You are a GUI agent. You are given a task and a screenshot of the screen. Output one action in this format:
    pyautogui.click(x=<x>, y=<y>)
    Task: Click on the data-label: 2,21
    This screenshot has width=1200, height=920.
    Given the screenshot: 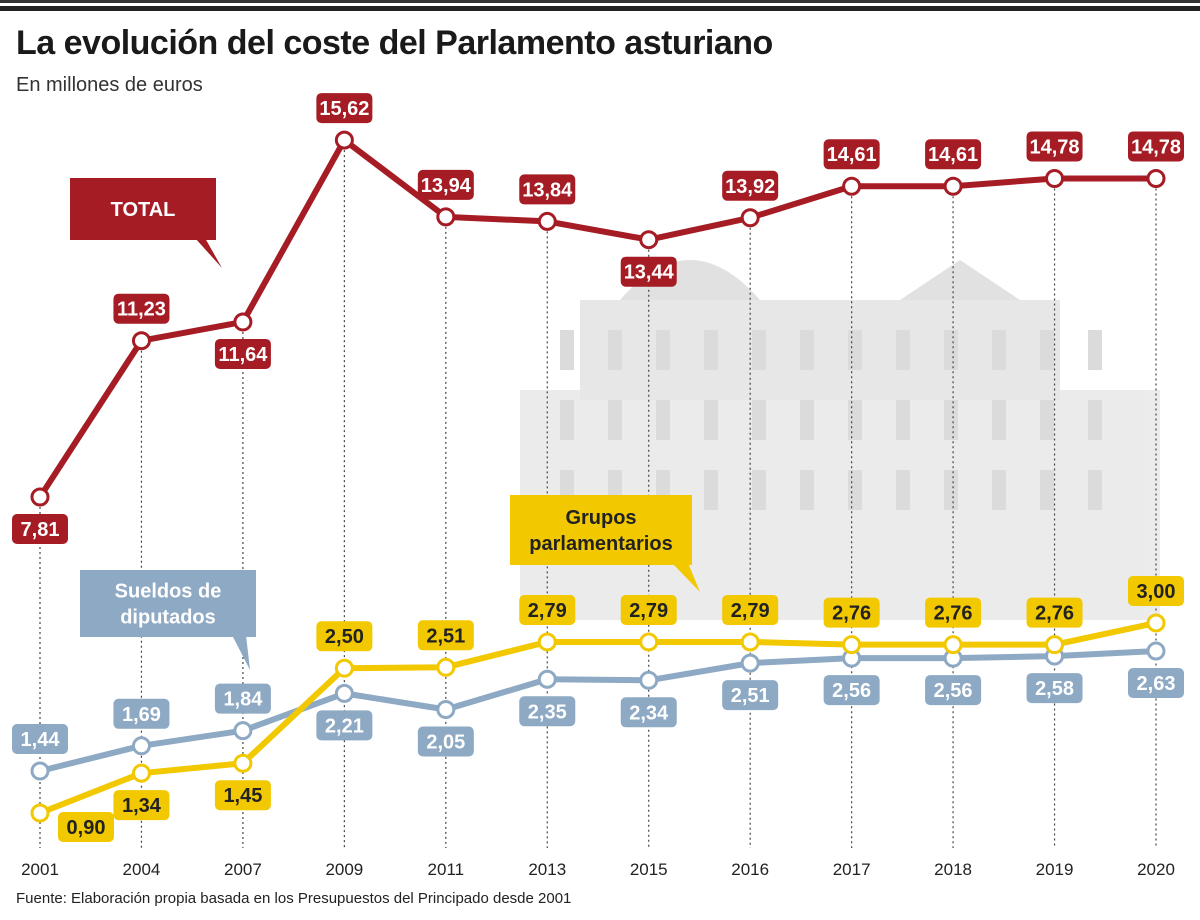 What is the action you would take?
    pyautogui.click(x=344, y=726)
    